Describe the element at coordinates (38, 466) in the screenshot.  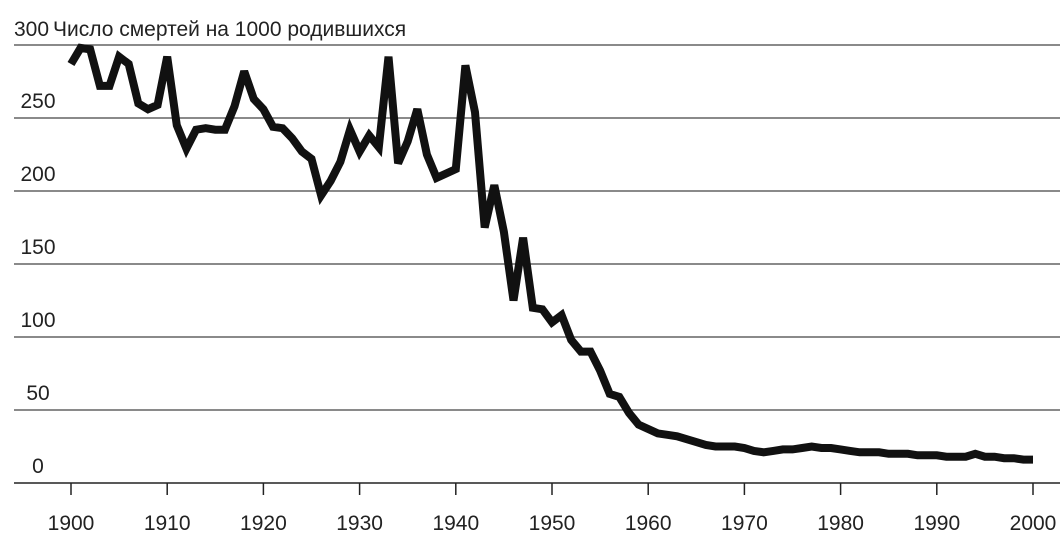
I see `y-tick-label: 0` at that location.